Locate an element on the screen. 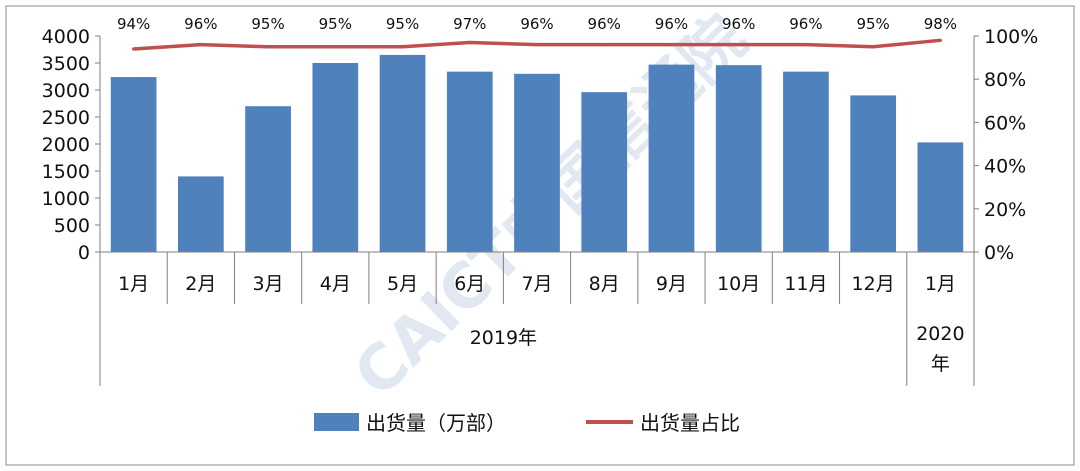 This screenshot has height=471, width=1080. y-right-tick-label: 20% is located at coordinates (1005, 210).